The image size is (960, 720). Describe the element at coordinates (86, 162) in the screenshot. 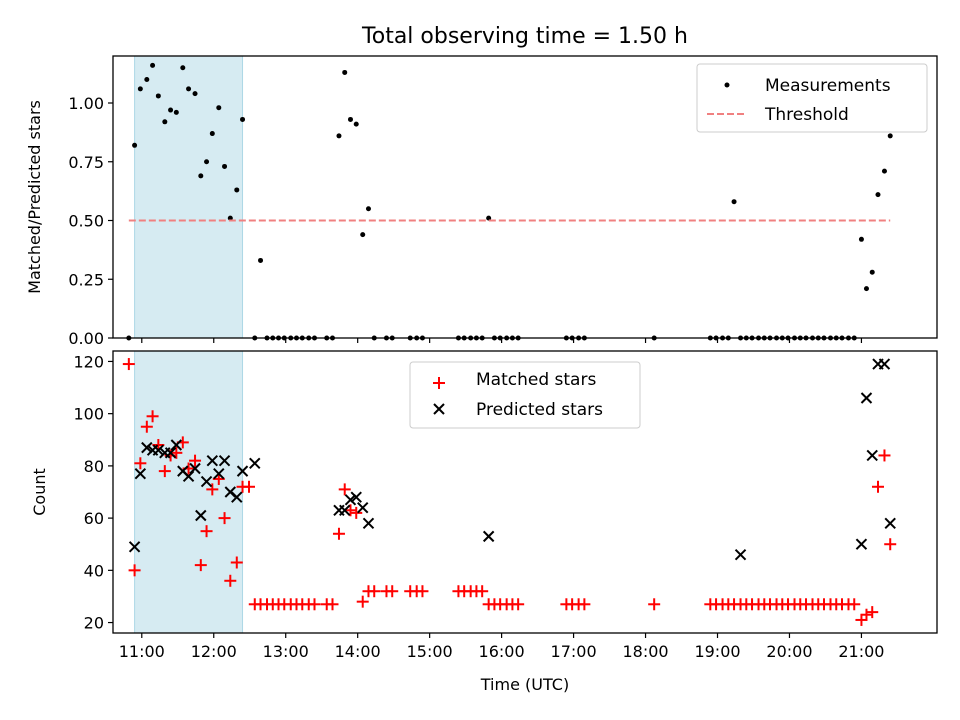

I see `ratio-y-tick-label: 0.75` at that location.